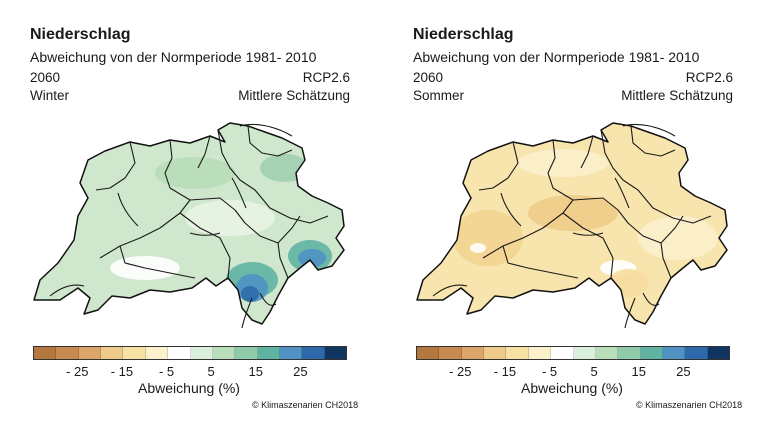  What do you see at coordinates (312, 258) in the screenshot?
I see `patch-blue-east` at bounding box center [312, 258].